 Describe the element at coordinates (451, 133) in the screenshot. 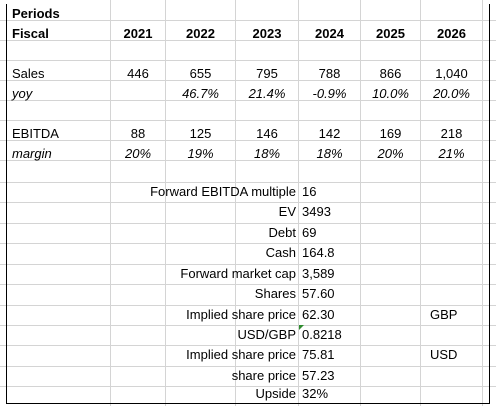

I see `ebitda-value: 218` at that location.